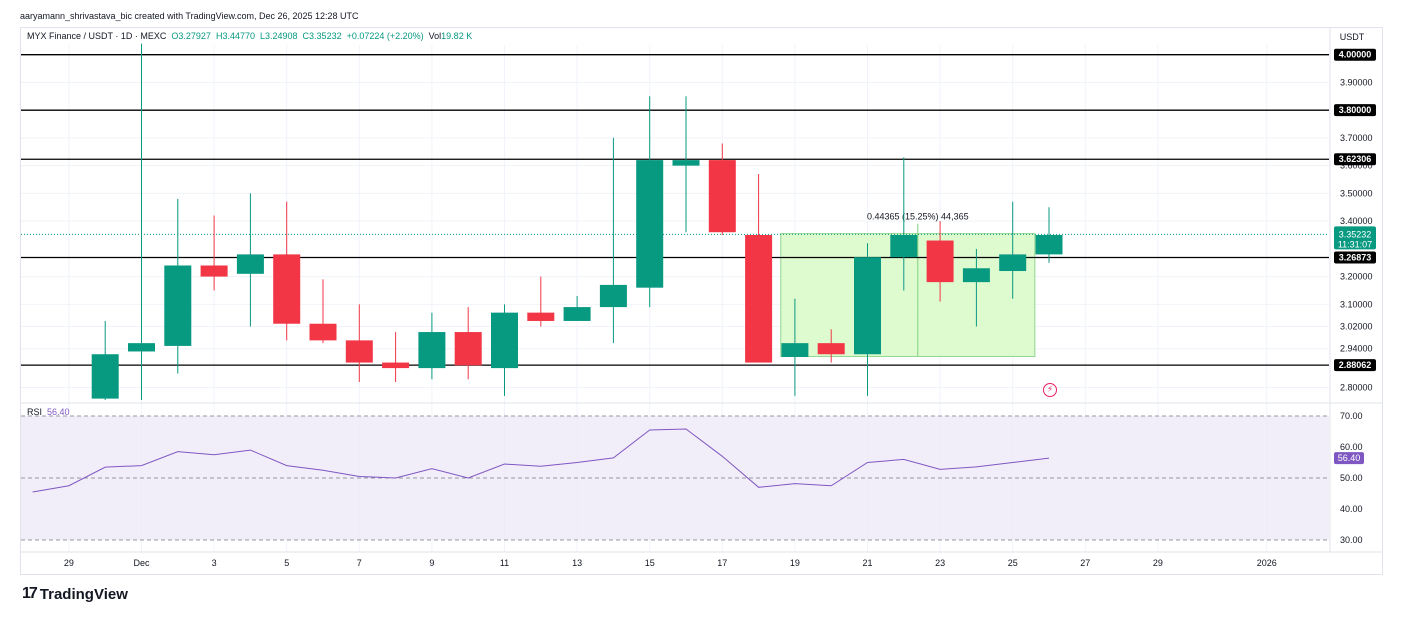 Image resolution: width=1404 pixels, height=621 pixels. What do you see at coordinates (650, 563) in the screenshot?
I see `time-tick-label: 15` at bounding box center [650, 563].